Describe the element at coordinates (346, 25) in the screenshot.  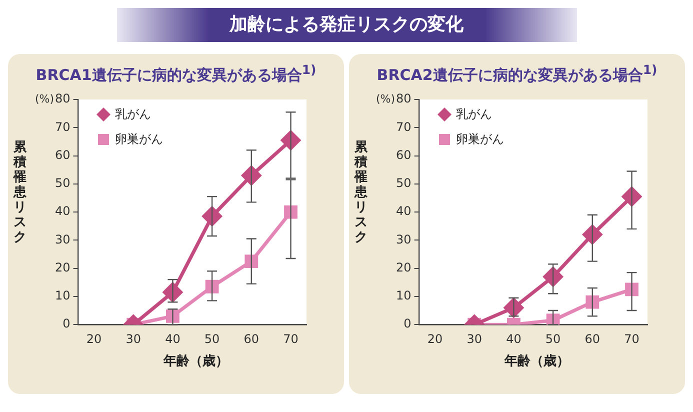
I see `text: 加齢による発症リスクの変化` at that location.